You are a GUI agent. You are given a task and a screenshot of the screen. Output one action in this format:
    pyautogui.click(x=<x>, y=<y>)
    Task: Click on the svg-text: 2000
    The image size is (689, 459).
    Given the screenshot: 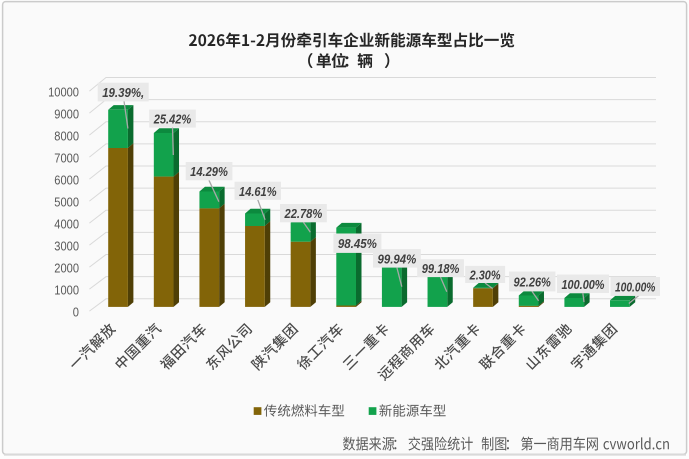 What is the action you would take?
    pyautogui.click(x=66, y=267)
    